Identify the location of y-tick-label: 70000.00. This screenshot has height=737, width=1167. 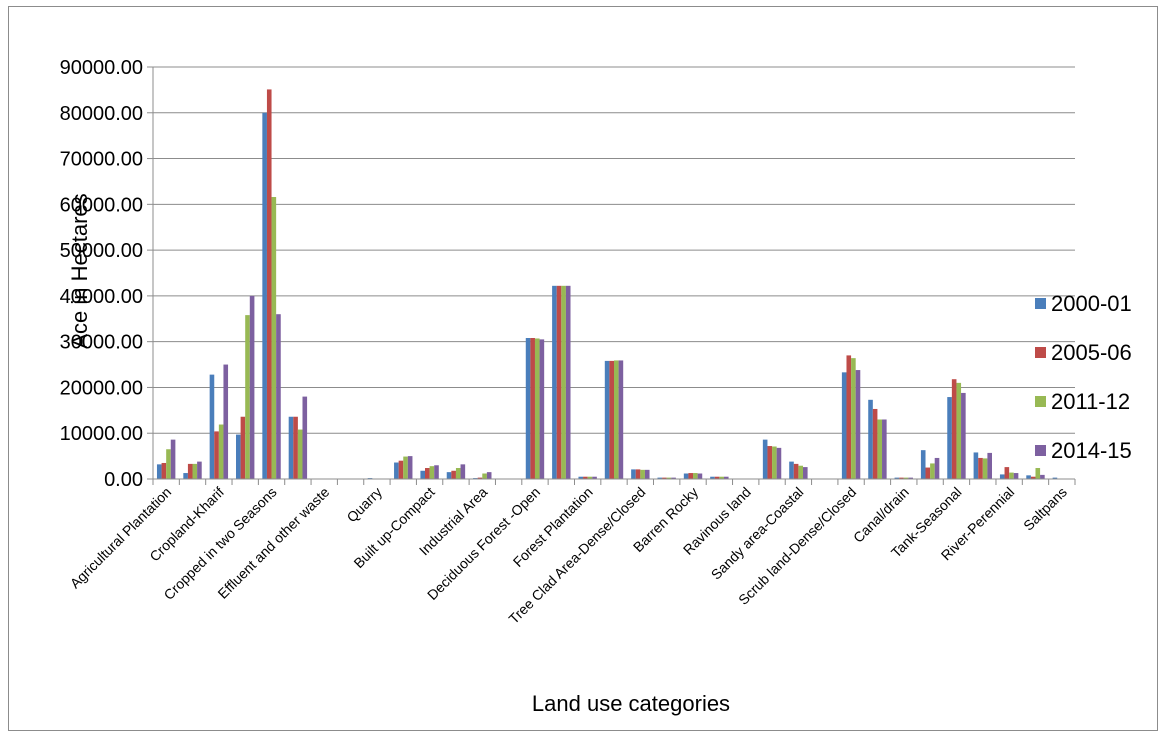
(101, 160).